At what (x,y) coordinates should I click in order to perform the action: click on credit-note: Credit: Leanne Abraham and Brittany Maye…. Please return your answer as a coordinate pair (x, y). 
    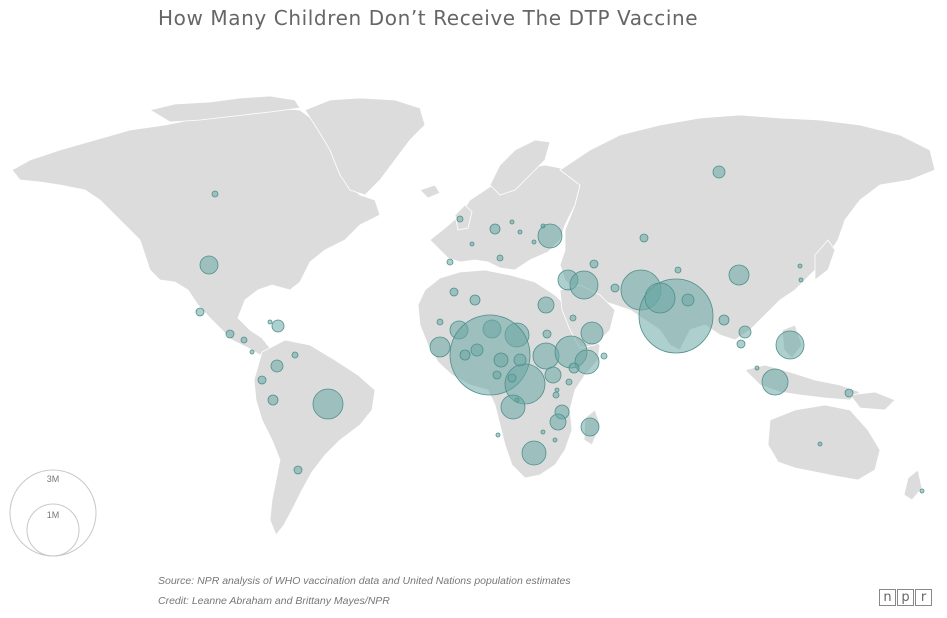
    Looking at the image, I should click on (274, 601).